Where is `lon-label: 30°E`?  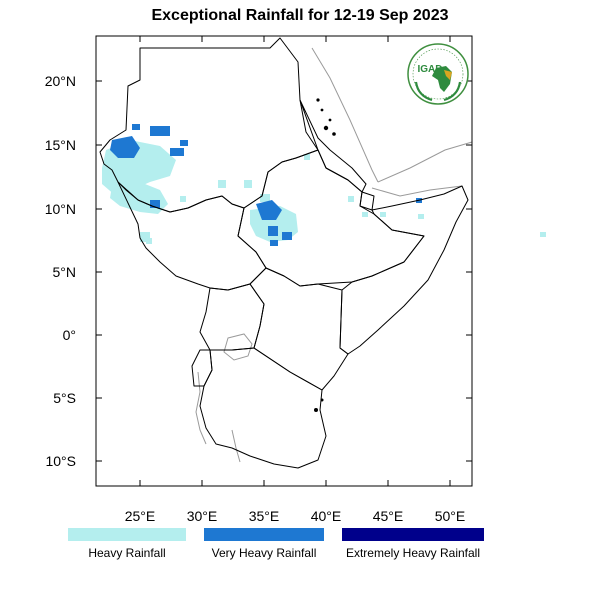
lon-label: 30°E is located at coordinates (202, 516).